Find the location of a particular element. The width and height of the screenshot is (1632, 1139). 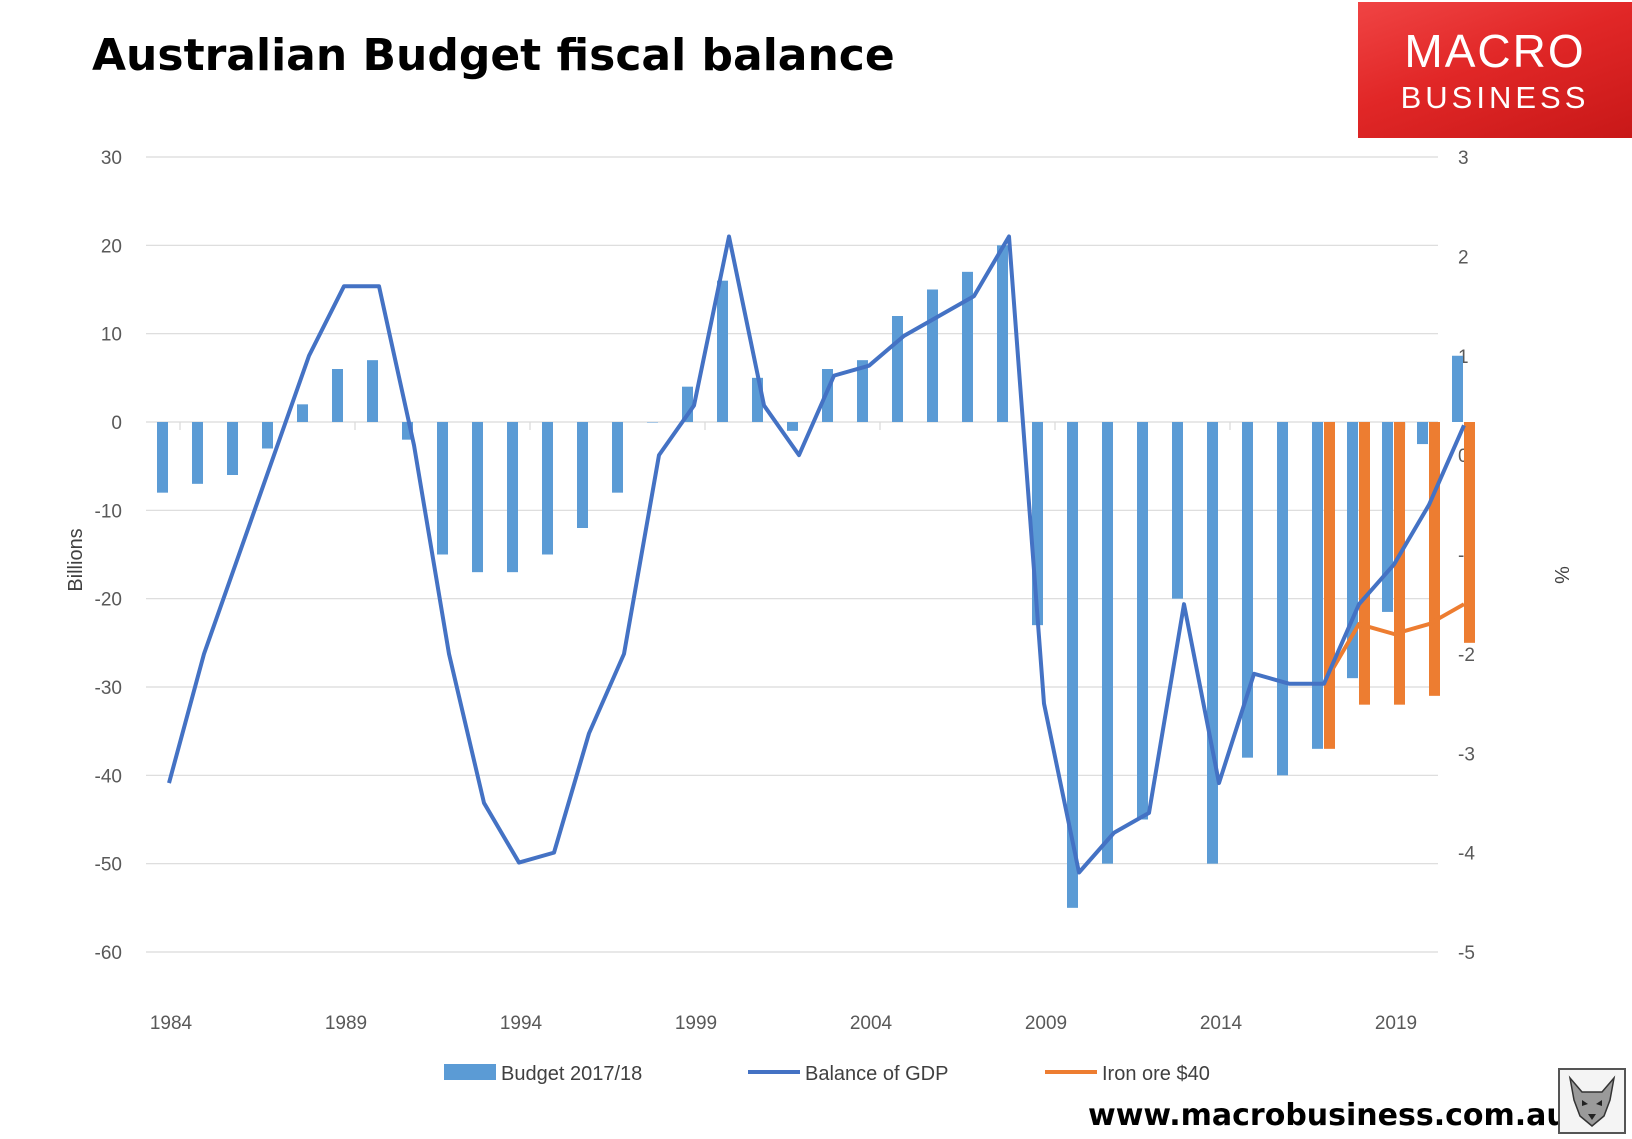

y2-tick-label: -3 is located at coordinates (1466, 754).